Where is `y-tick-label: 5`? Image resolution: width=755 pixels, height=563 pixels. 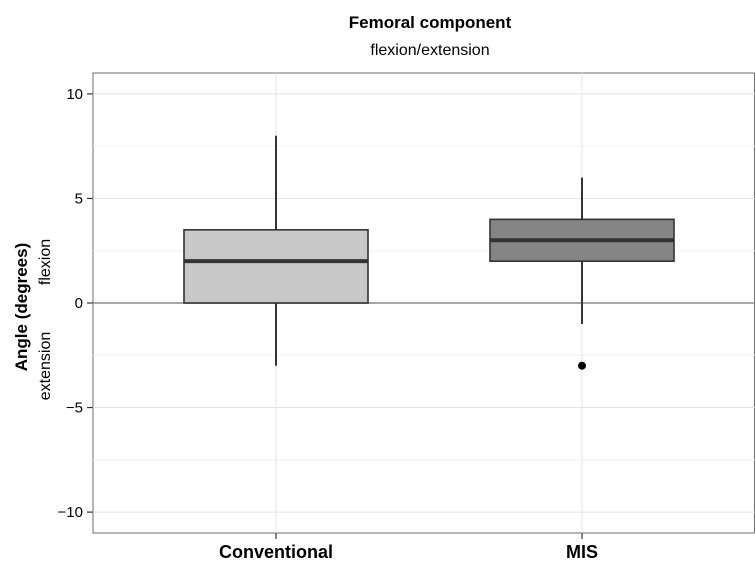 y-tick-label: 5 is located at coordinates (79, 198).